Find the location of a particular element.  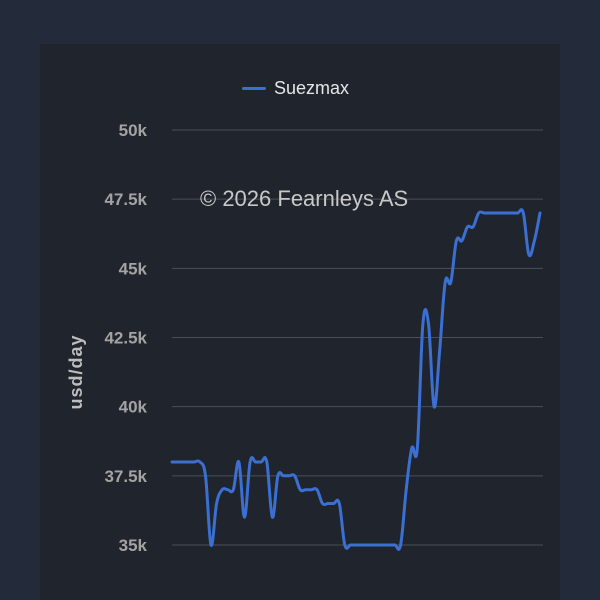

y-tick-label: 35k is located at coordinates (133, 545).